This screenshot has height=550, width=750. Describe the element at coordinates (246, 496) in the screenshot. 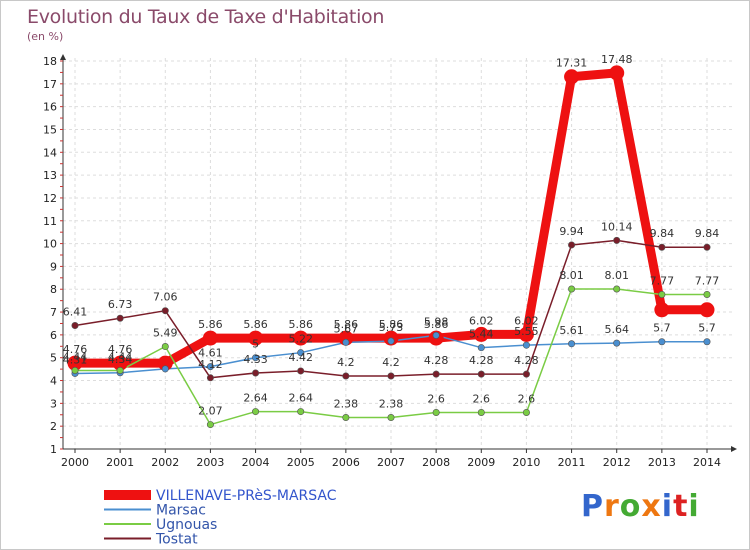

I see `legend-label: VILLENAVE-PRèS-MARSAC` at that location.